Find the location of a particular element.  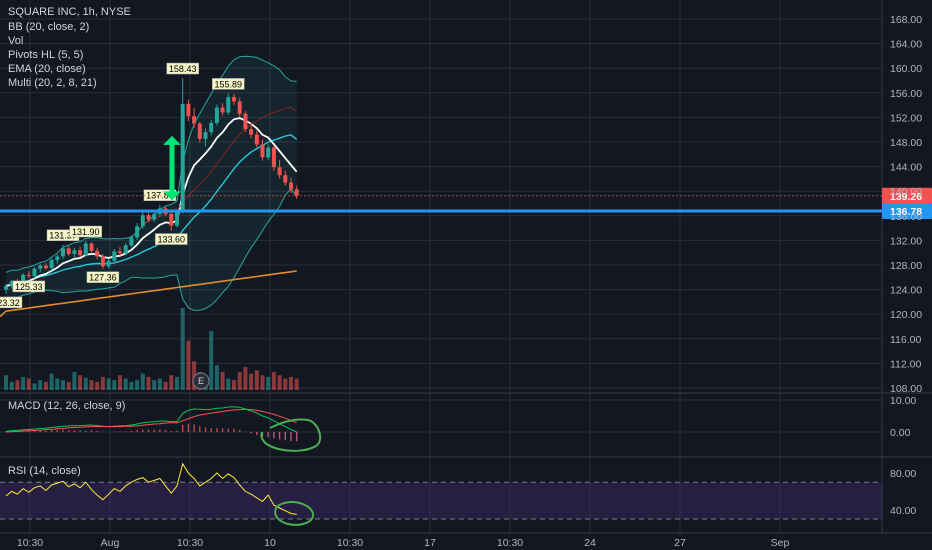

legend-vol: Vol is located at coordinates (15, 41).